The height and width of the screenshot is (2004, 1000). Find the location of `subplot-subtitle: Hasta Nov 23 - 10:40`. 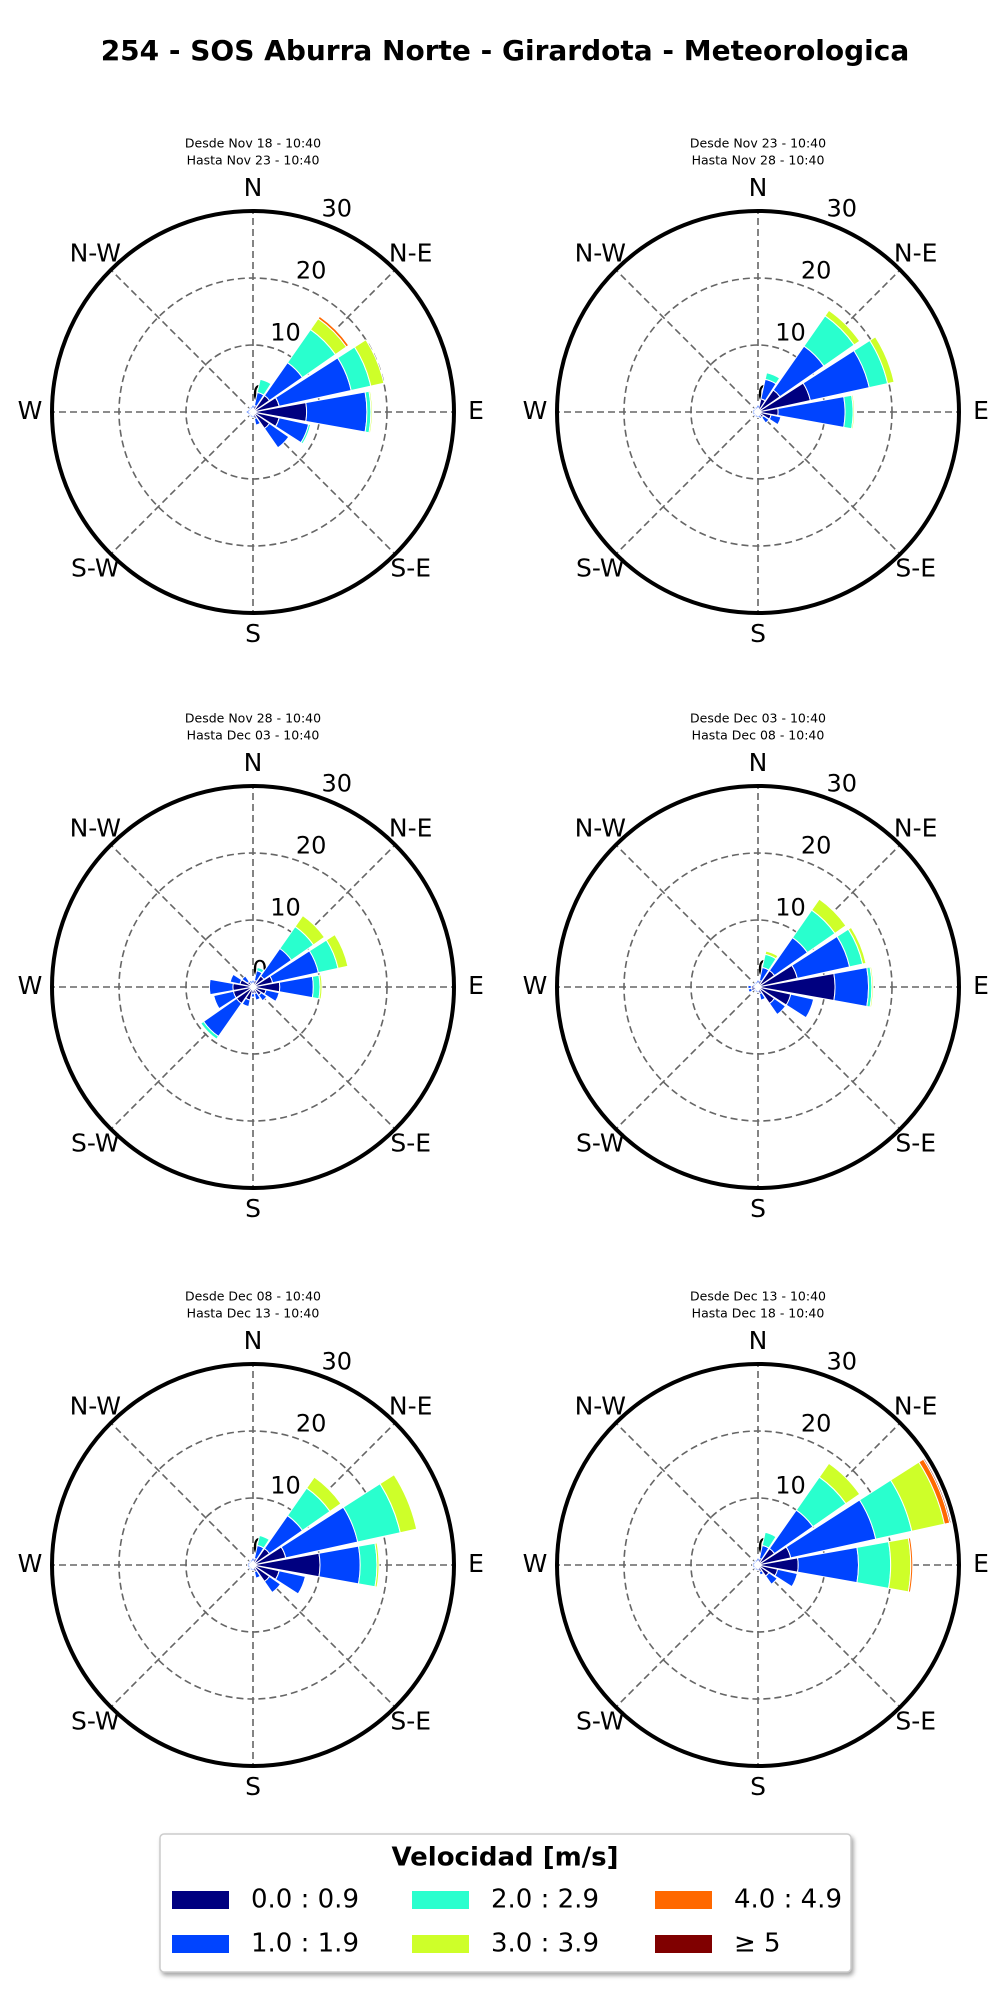

subplot-subtitle: Hasta Nov 23 - 10:40 is located at coordinates (253, 160).